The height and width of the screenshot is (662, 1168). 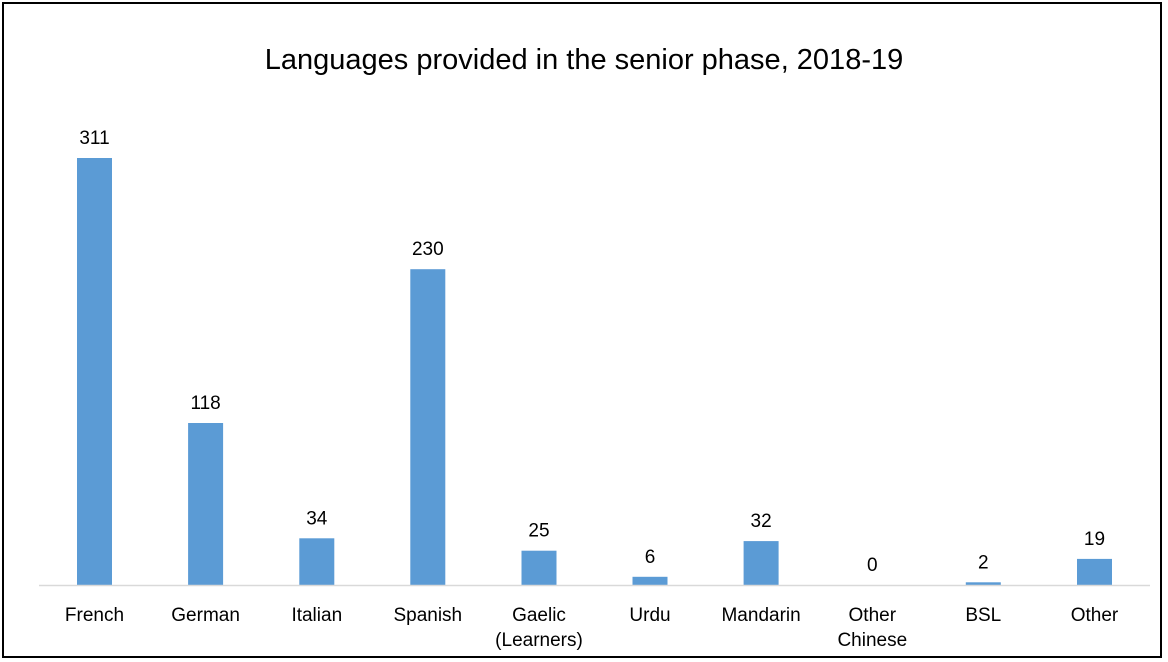 What do you see at coordinates (316, 615) in the screenshot?
I see `category-label: Italian` at bounding box center [316, 615].